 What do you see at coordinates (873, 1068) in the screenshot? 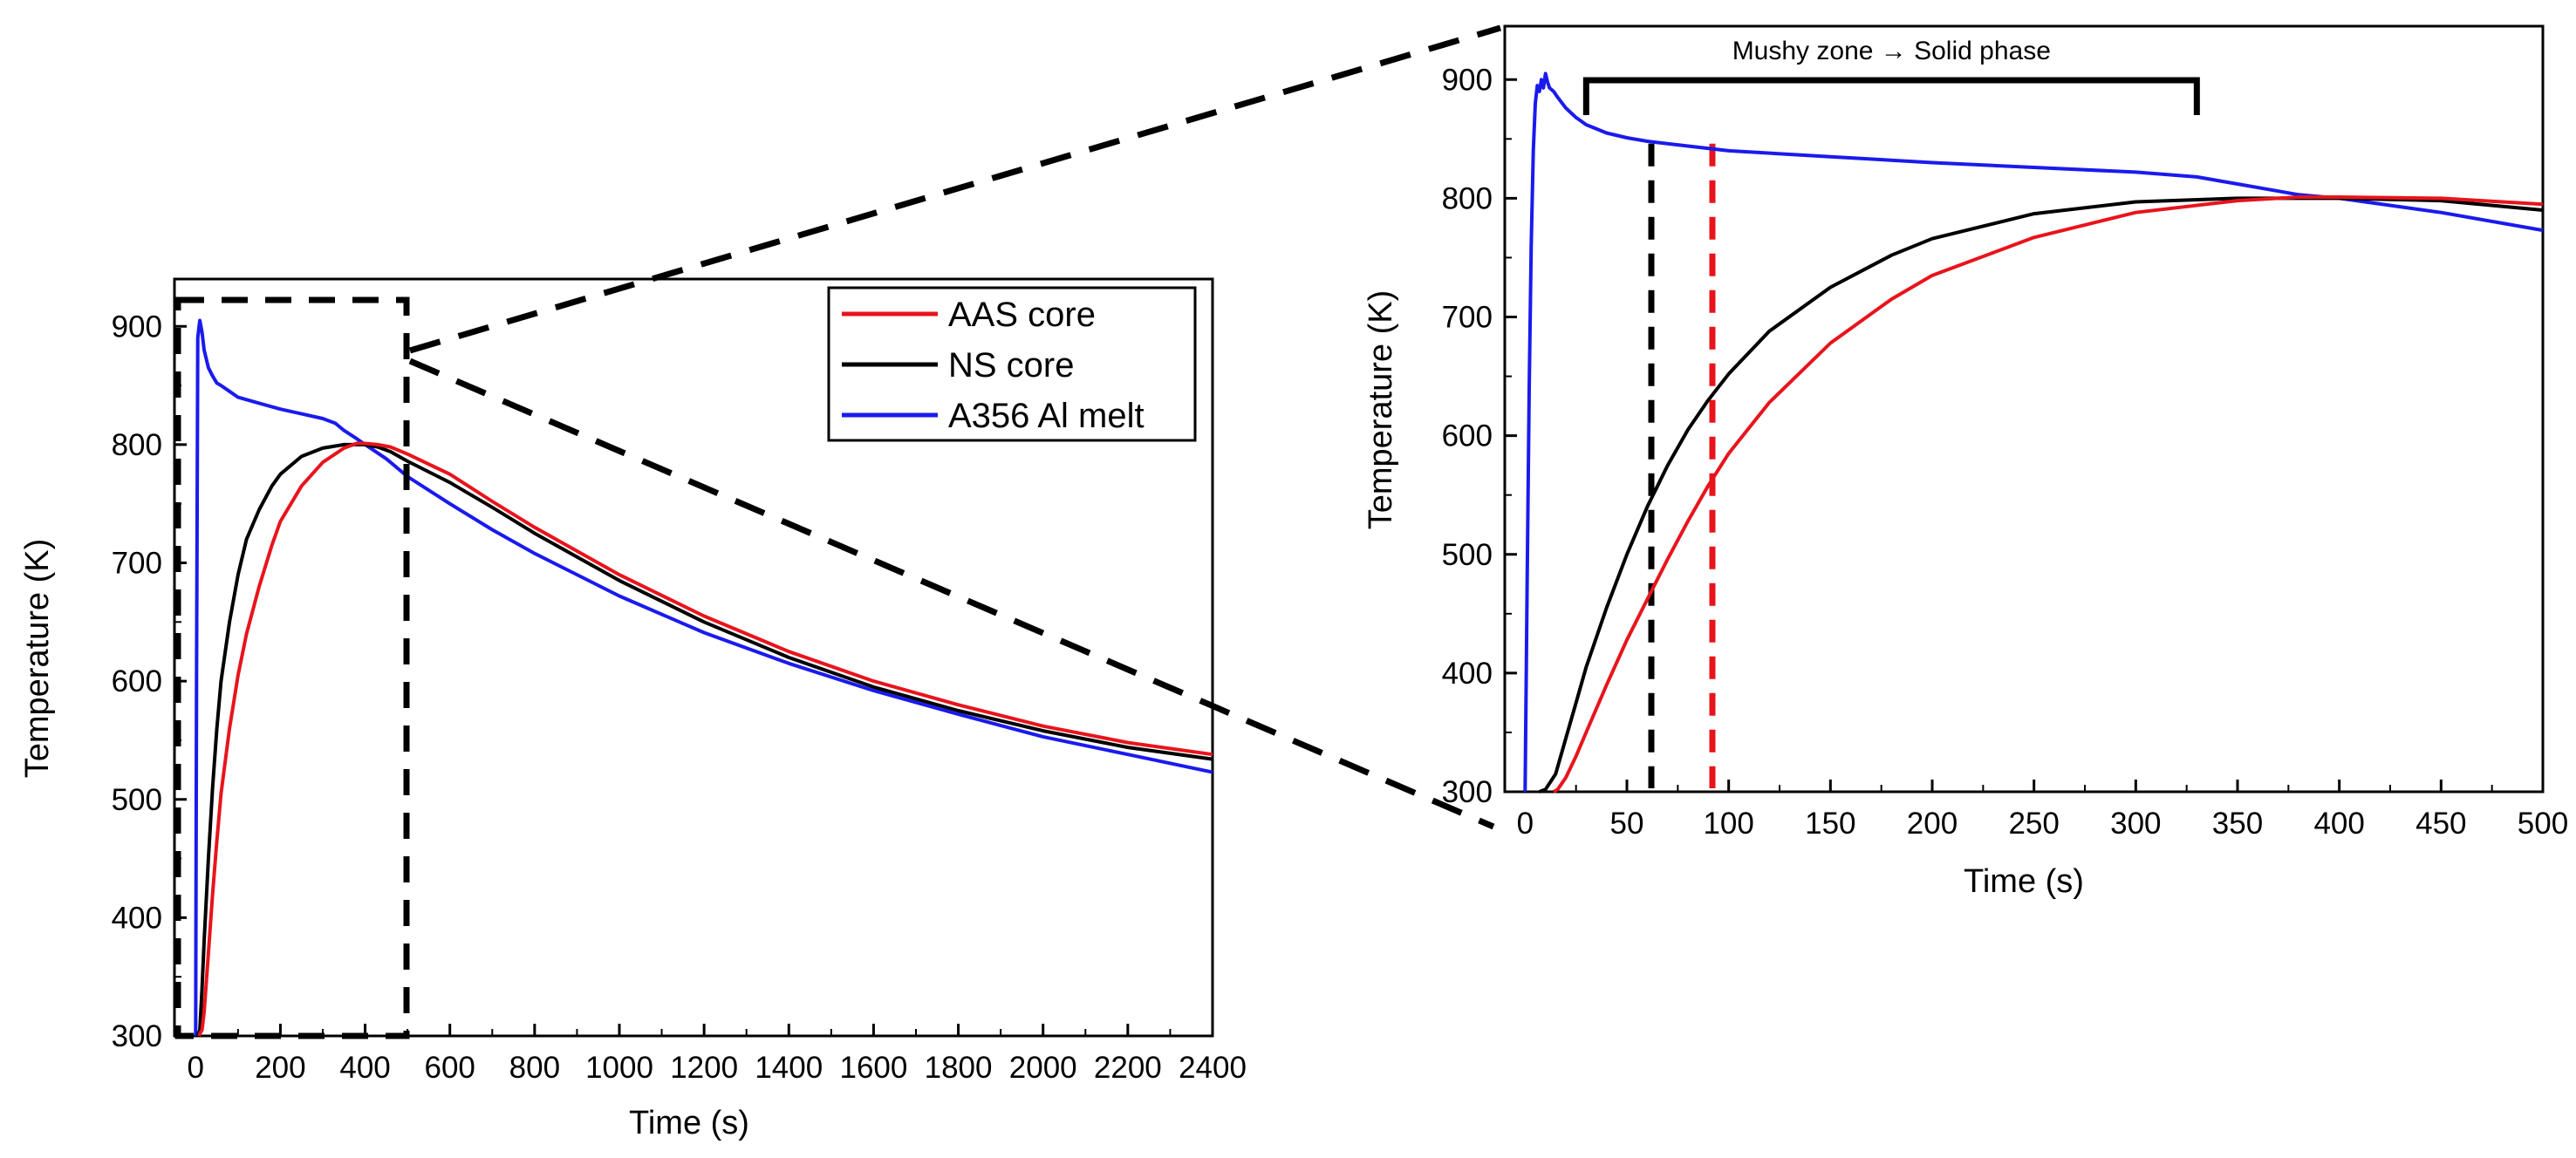
I see `main-x-tick-label: 1600` at bounding box center [873, 1068].